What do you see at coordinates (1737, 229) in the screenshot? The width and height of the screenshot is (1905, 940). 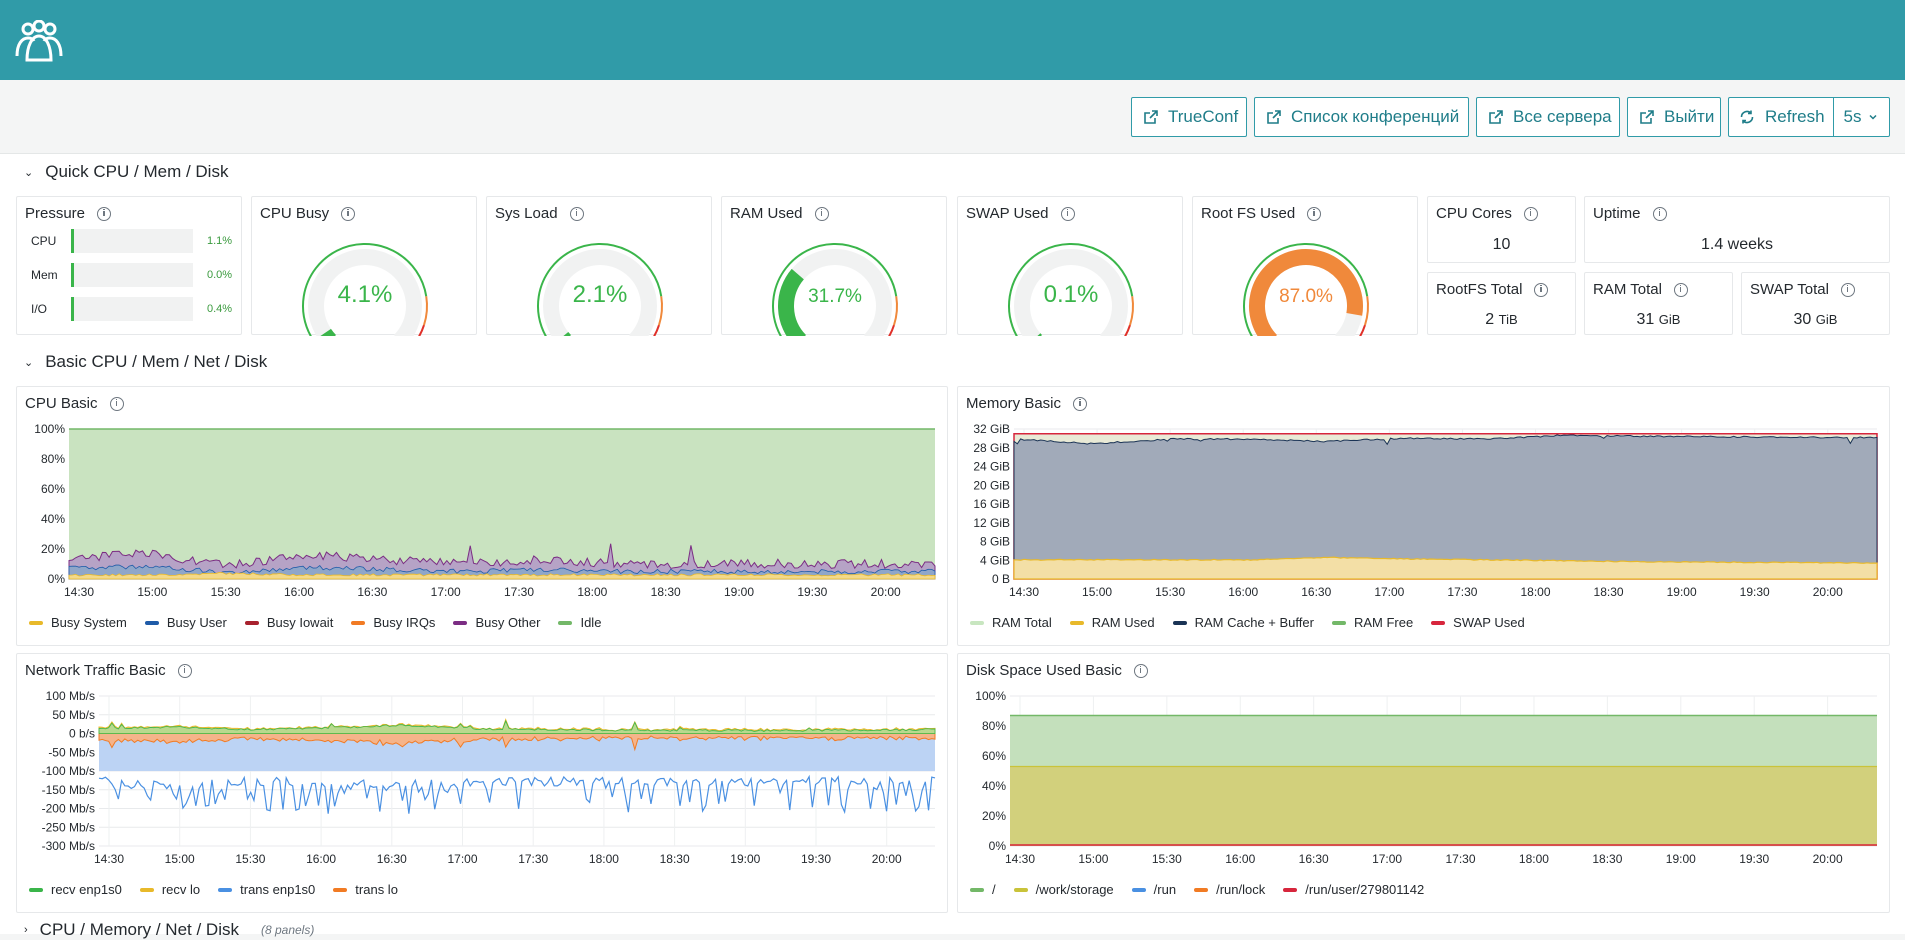 I see `uptime-panel: Uptime 1.4 weeks` at bounding box center [1737, 229].